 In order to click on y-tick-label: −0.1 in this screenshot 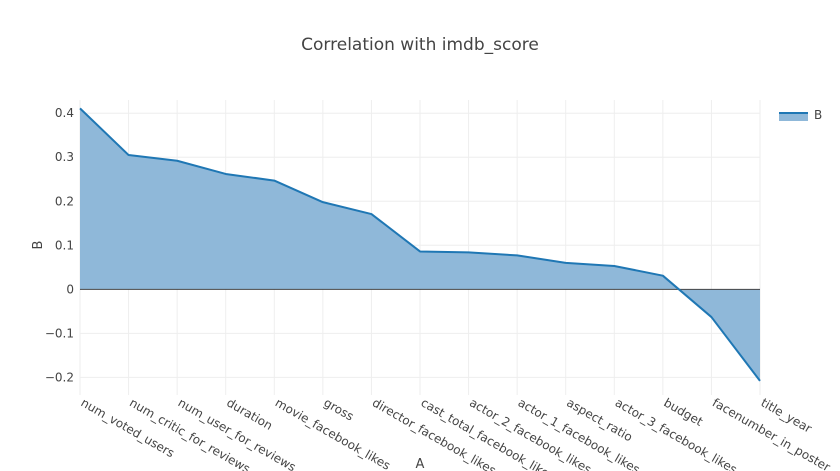, I will do `click(59, 333)`.